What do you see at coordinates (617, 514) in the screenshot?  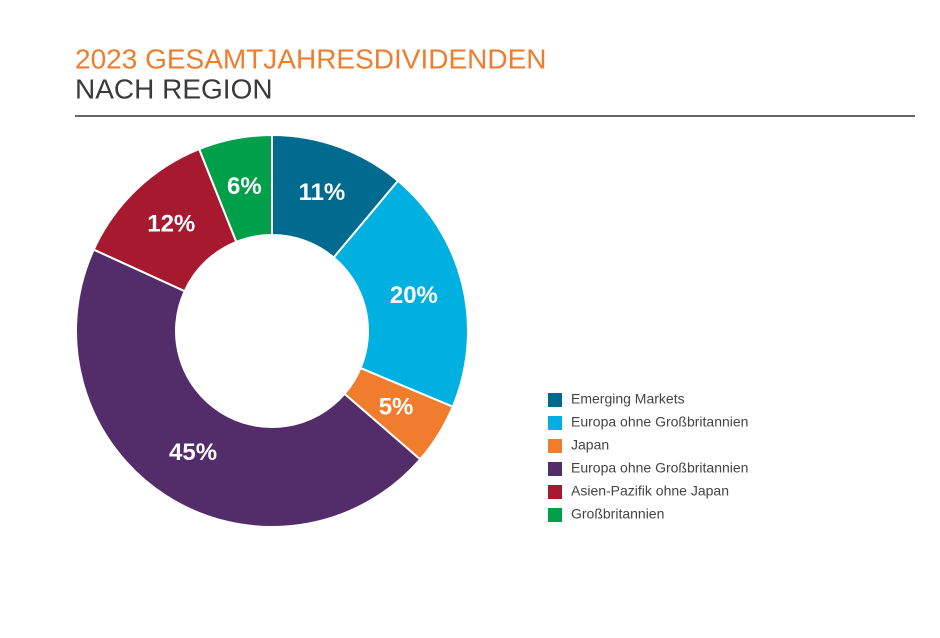 I see `legend-label: Großbritannien` at bounding box center [617, 514].